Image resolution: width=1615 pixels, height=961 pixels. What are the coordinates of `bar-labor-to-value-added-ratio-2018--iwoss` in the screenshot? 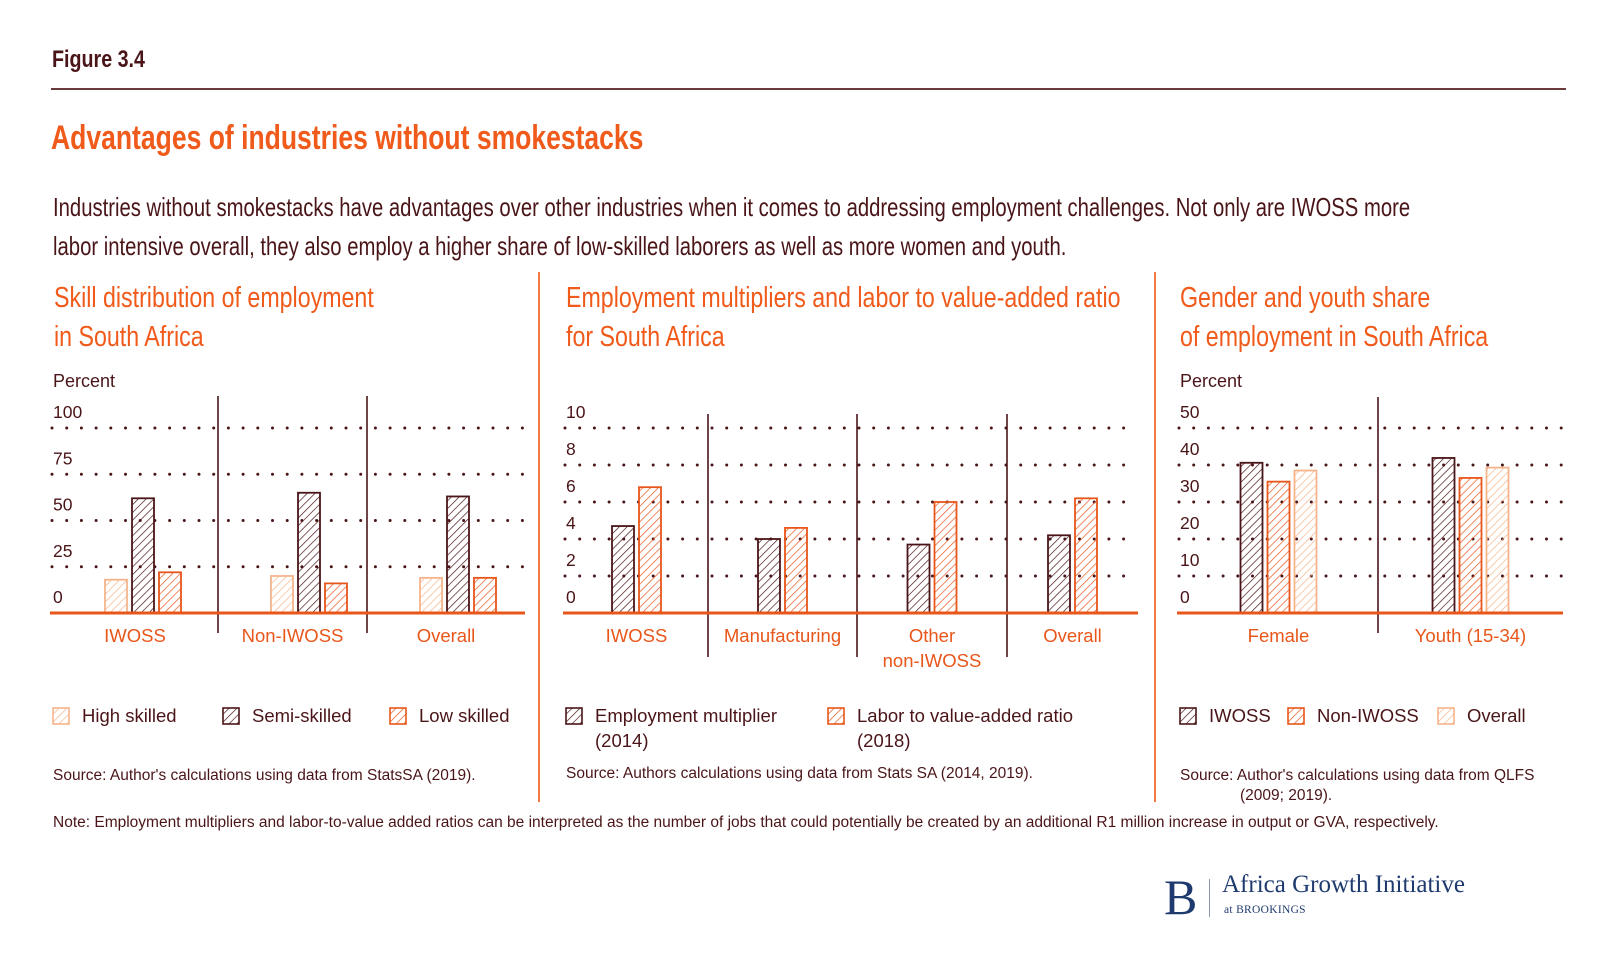 It's located at (650, 550).